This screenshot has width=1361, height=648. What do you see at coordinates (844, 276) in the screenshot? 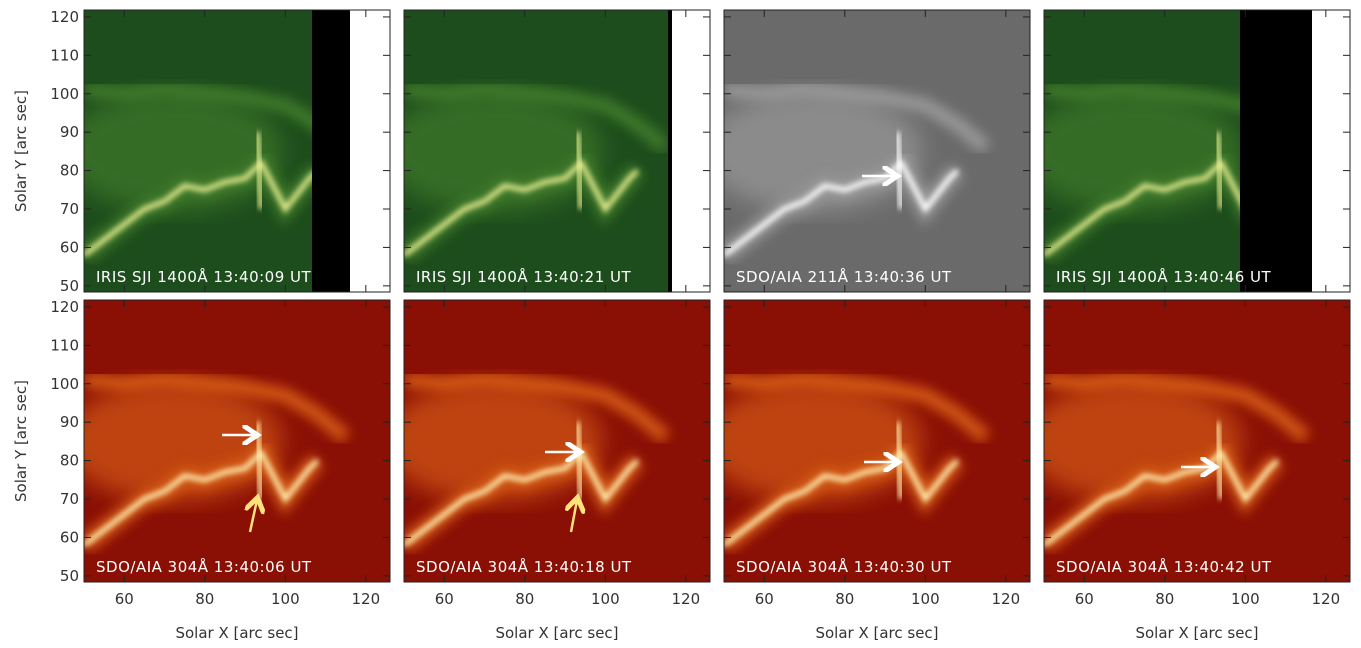
I see `panel-label: SDO/AIA 211Å 13:40:36 UT` at bounding box center [844, 276].